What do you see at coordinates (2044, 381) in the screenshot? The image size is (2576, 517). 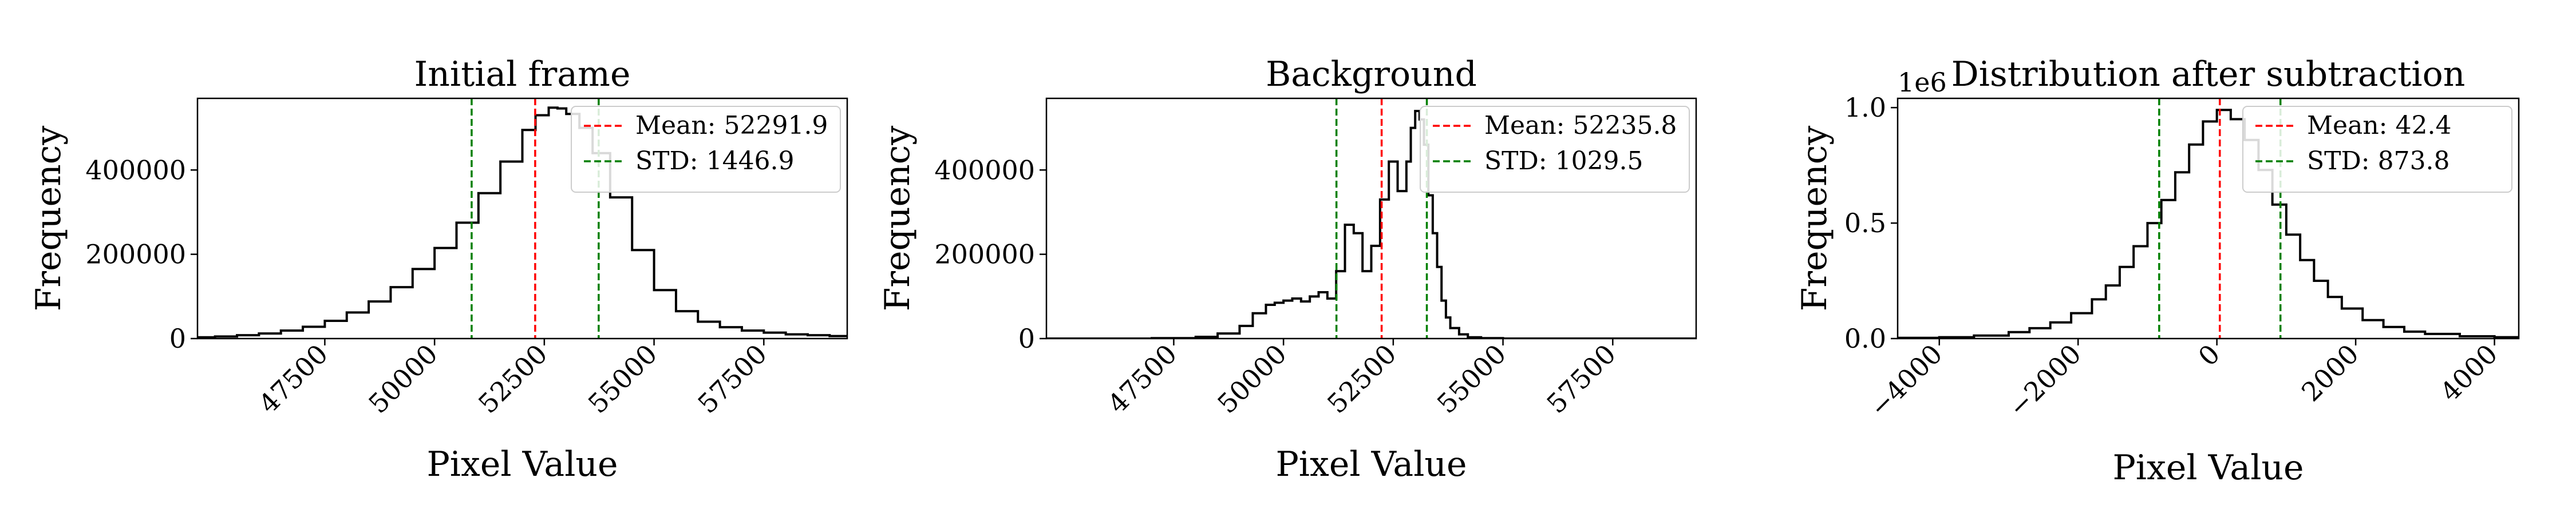 I see `x-tick-label: −2000` at bounding box center [2044, 381].